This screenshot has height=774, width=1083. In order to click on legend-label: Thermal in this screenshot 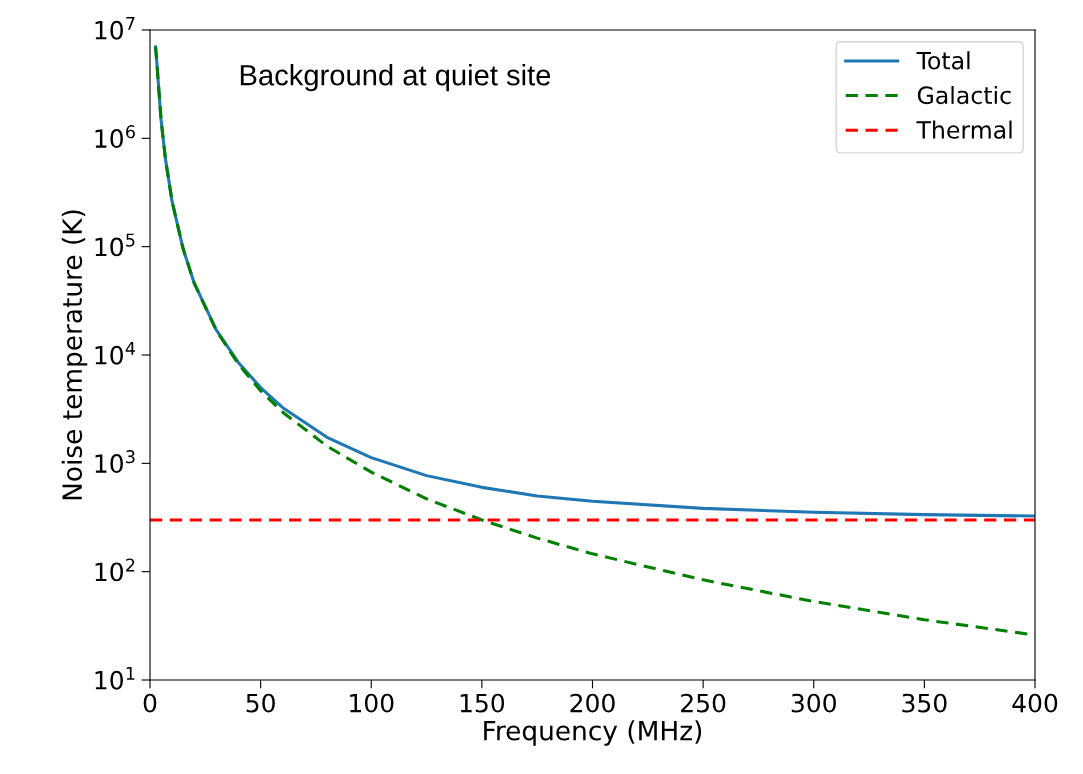, I will do `click(964, 129)`.